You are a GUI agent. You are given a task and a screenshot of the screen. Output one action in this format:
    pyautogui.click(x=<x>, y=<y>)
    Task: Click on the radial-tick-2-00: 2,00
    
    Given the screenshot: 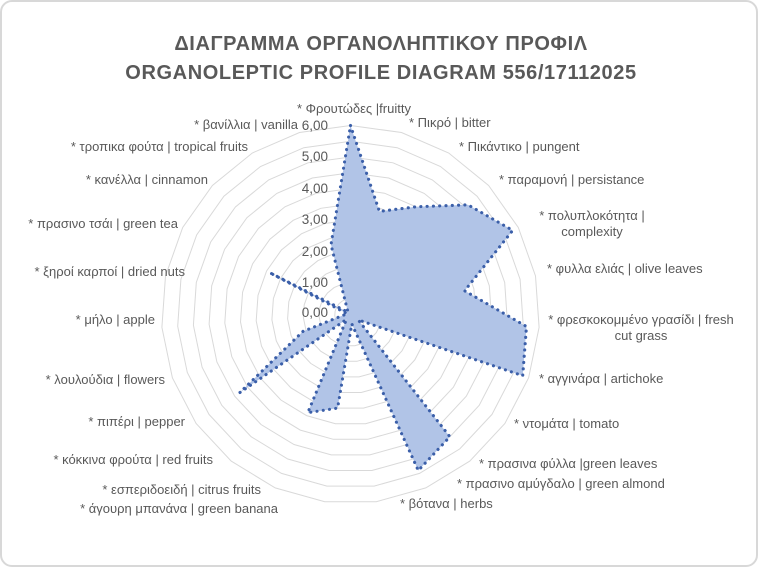 What is the action you would take?
    pyautogui.click(x=314, y=251)
    